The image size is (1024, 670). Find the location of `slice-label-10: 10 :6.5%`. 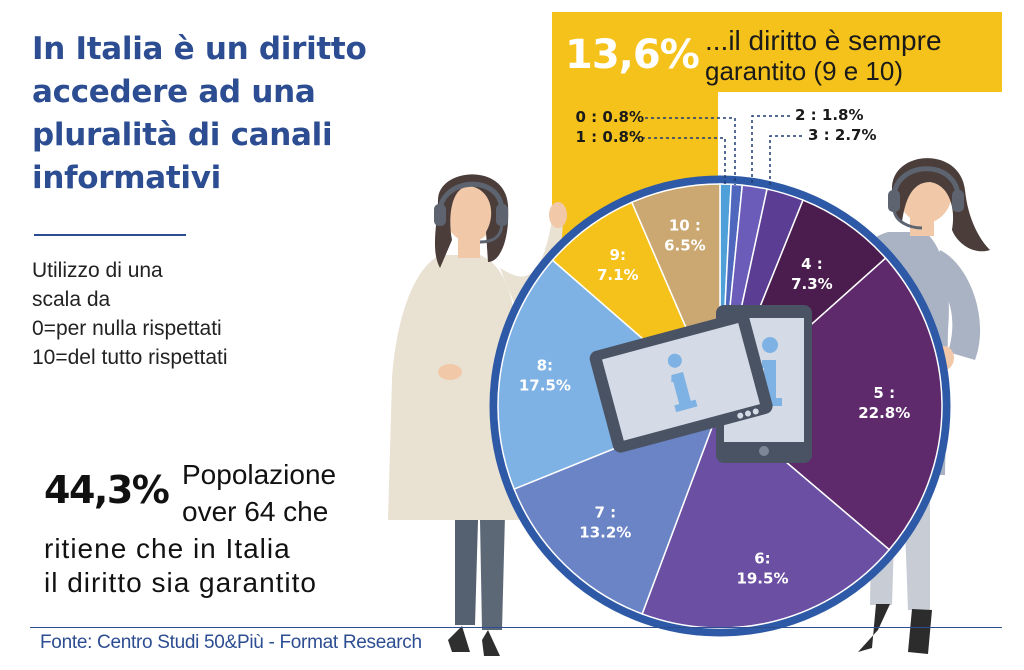

slice-label-10: 10 :6.5% is located at coordinates (685, 235).